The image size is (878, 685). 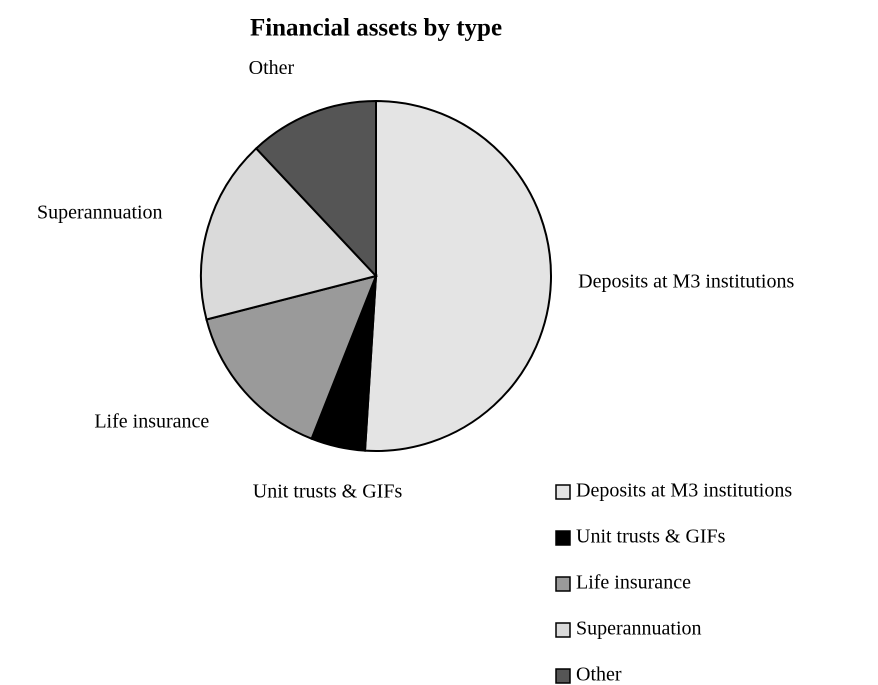 What do you see at coordinates (100, 213) in the screenshot?
I see `slice-label: Superannuation` at bounding box center [100, 213].